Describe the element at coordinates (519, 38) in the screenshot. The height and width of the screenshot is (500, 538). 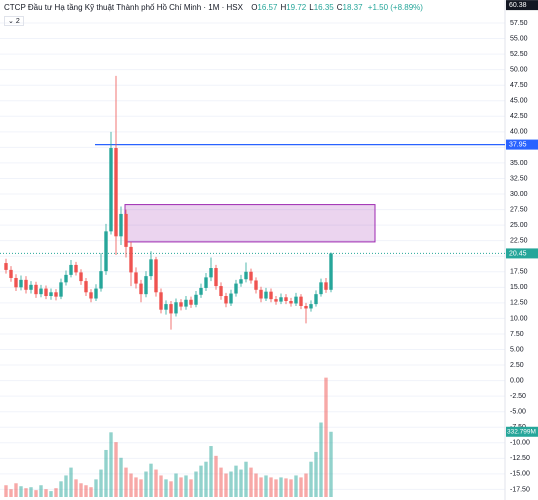
I see `y-tick-label: 55.00` at that location.